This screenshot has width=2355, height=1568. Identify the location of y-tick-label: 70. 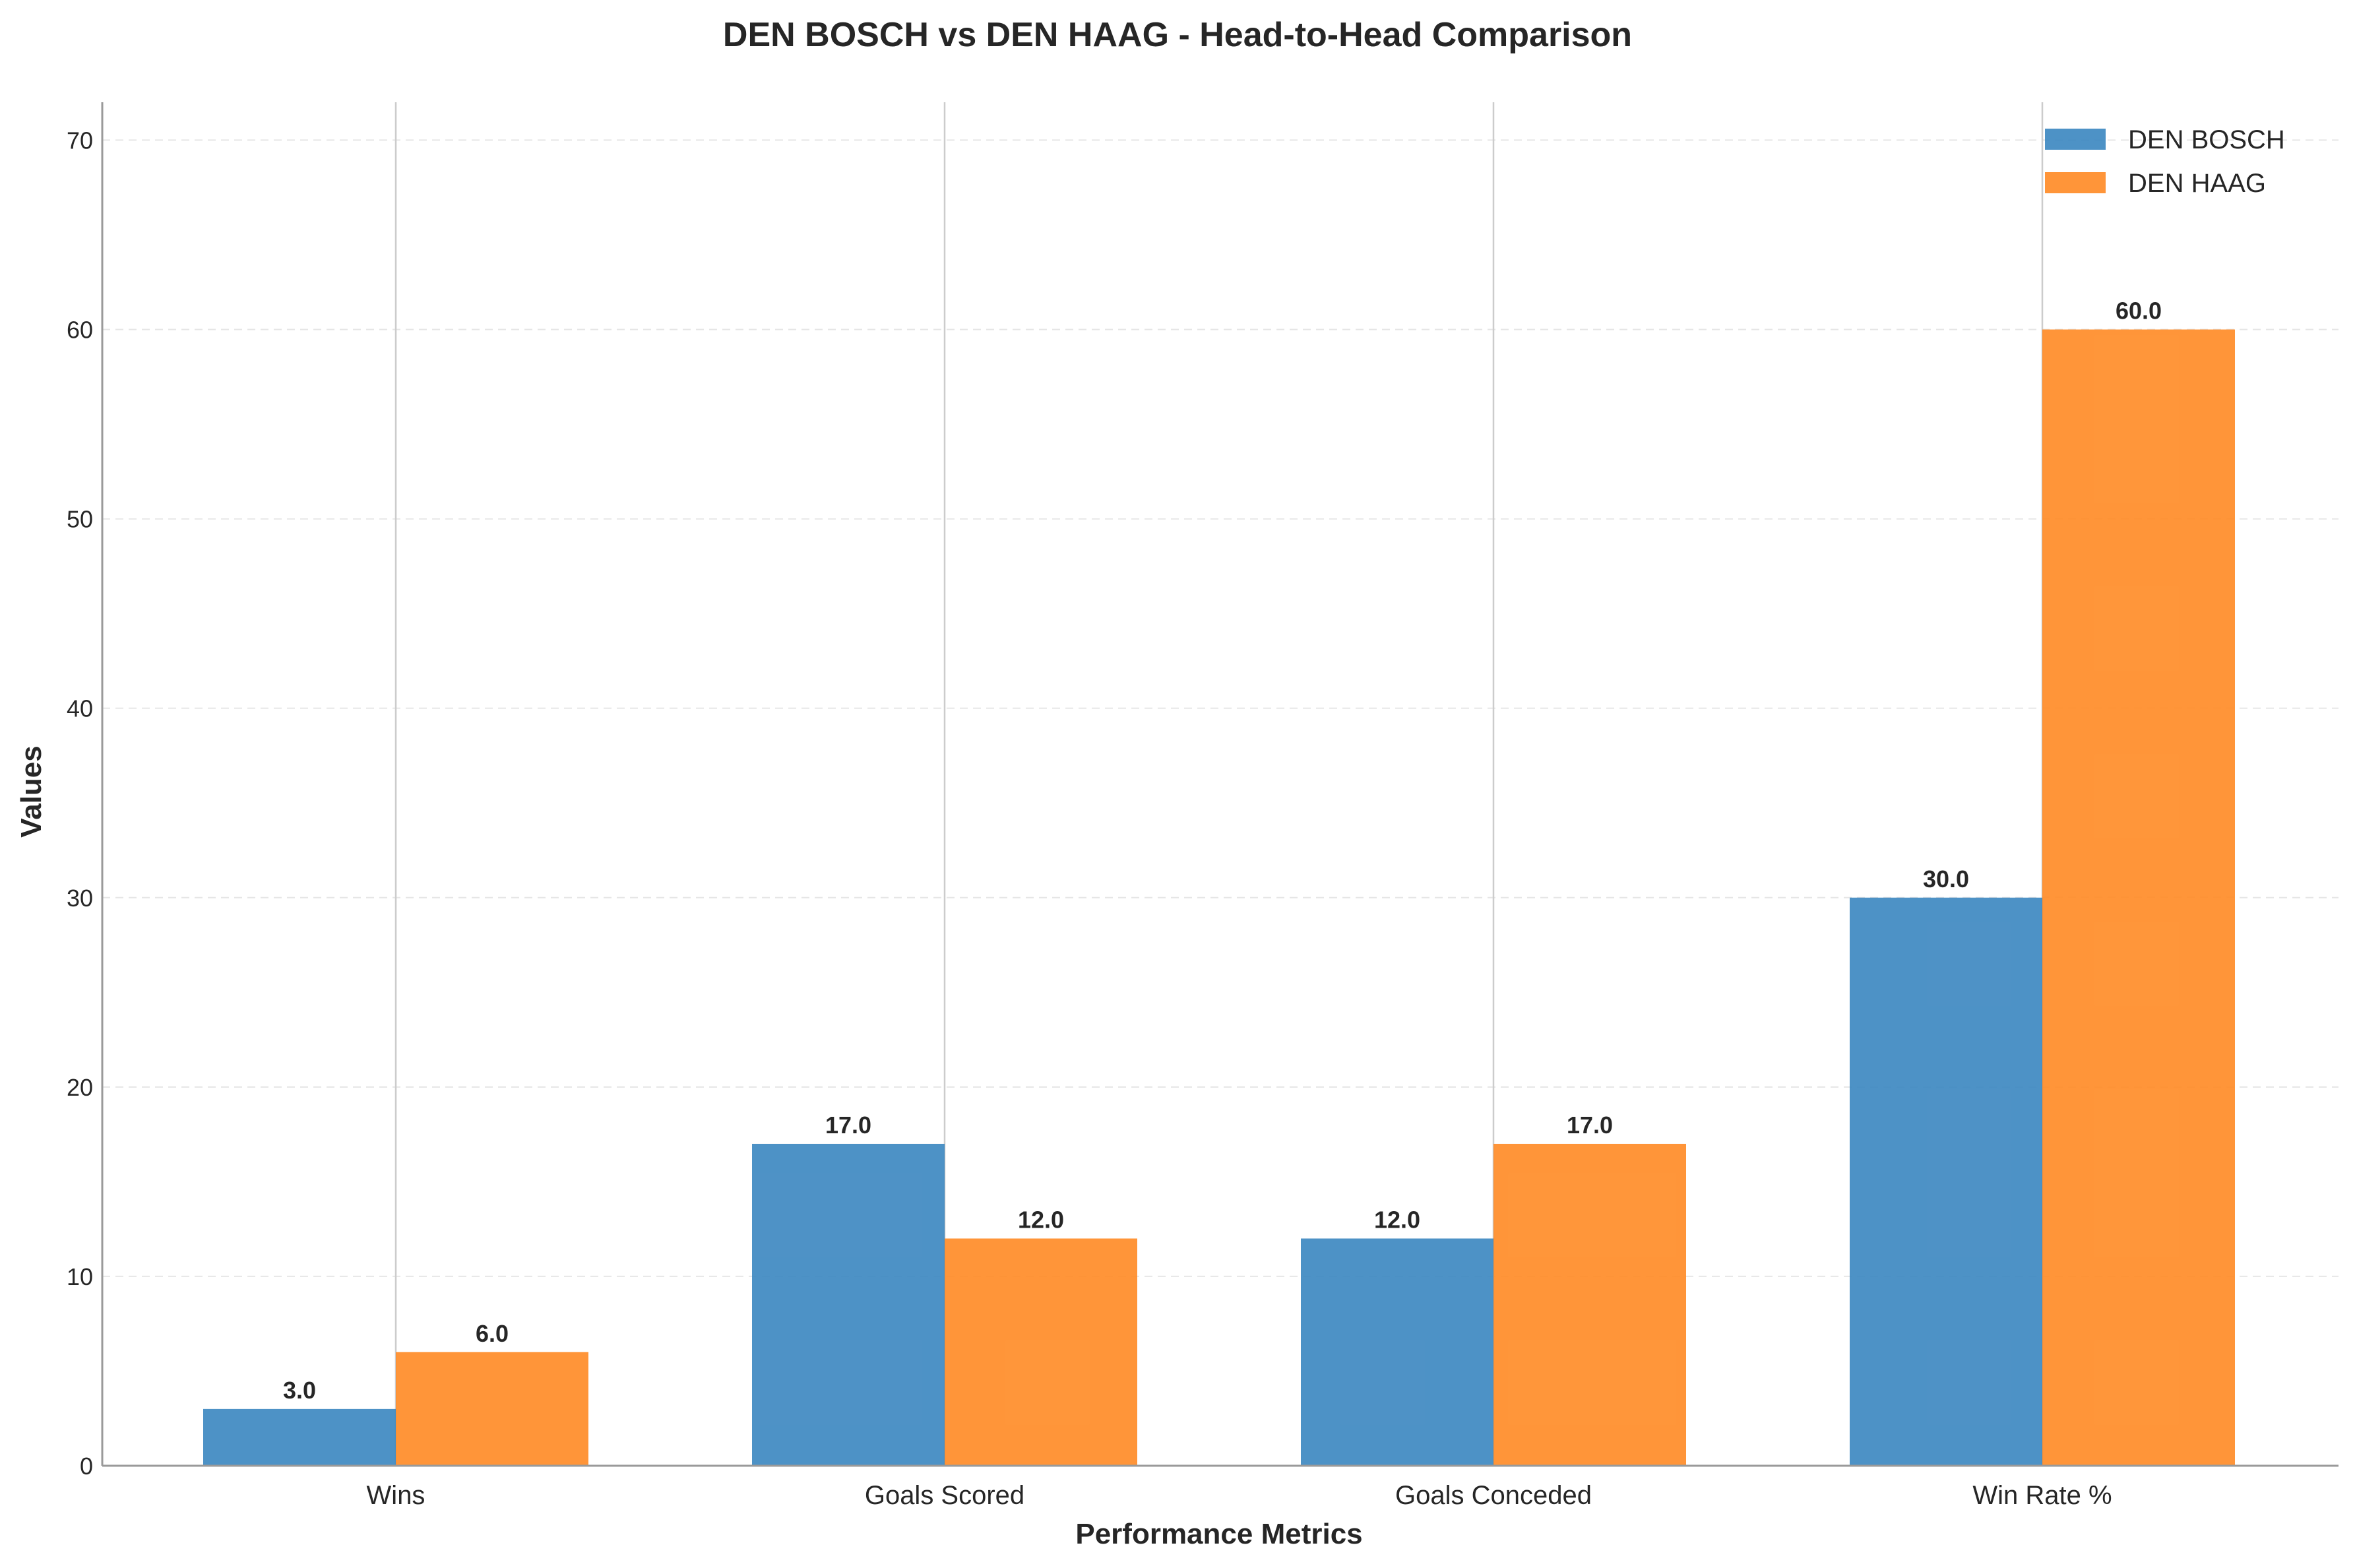
(80, 140).